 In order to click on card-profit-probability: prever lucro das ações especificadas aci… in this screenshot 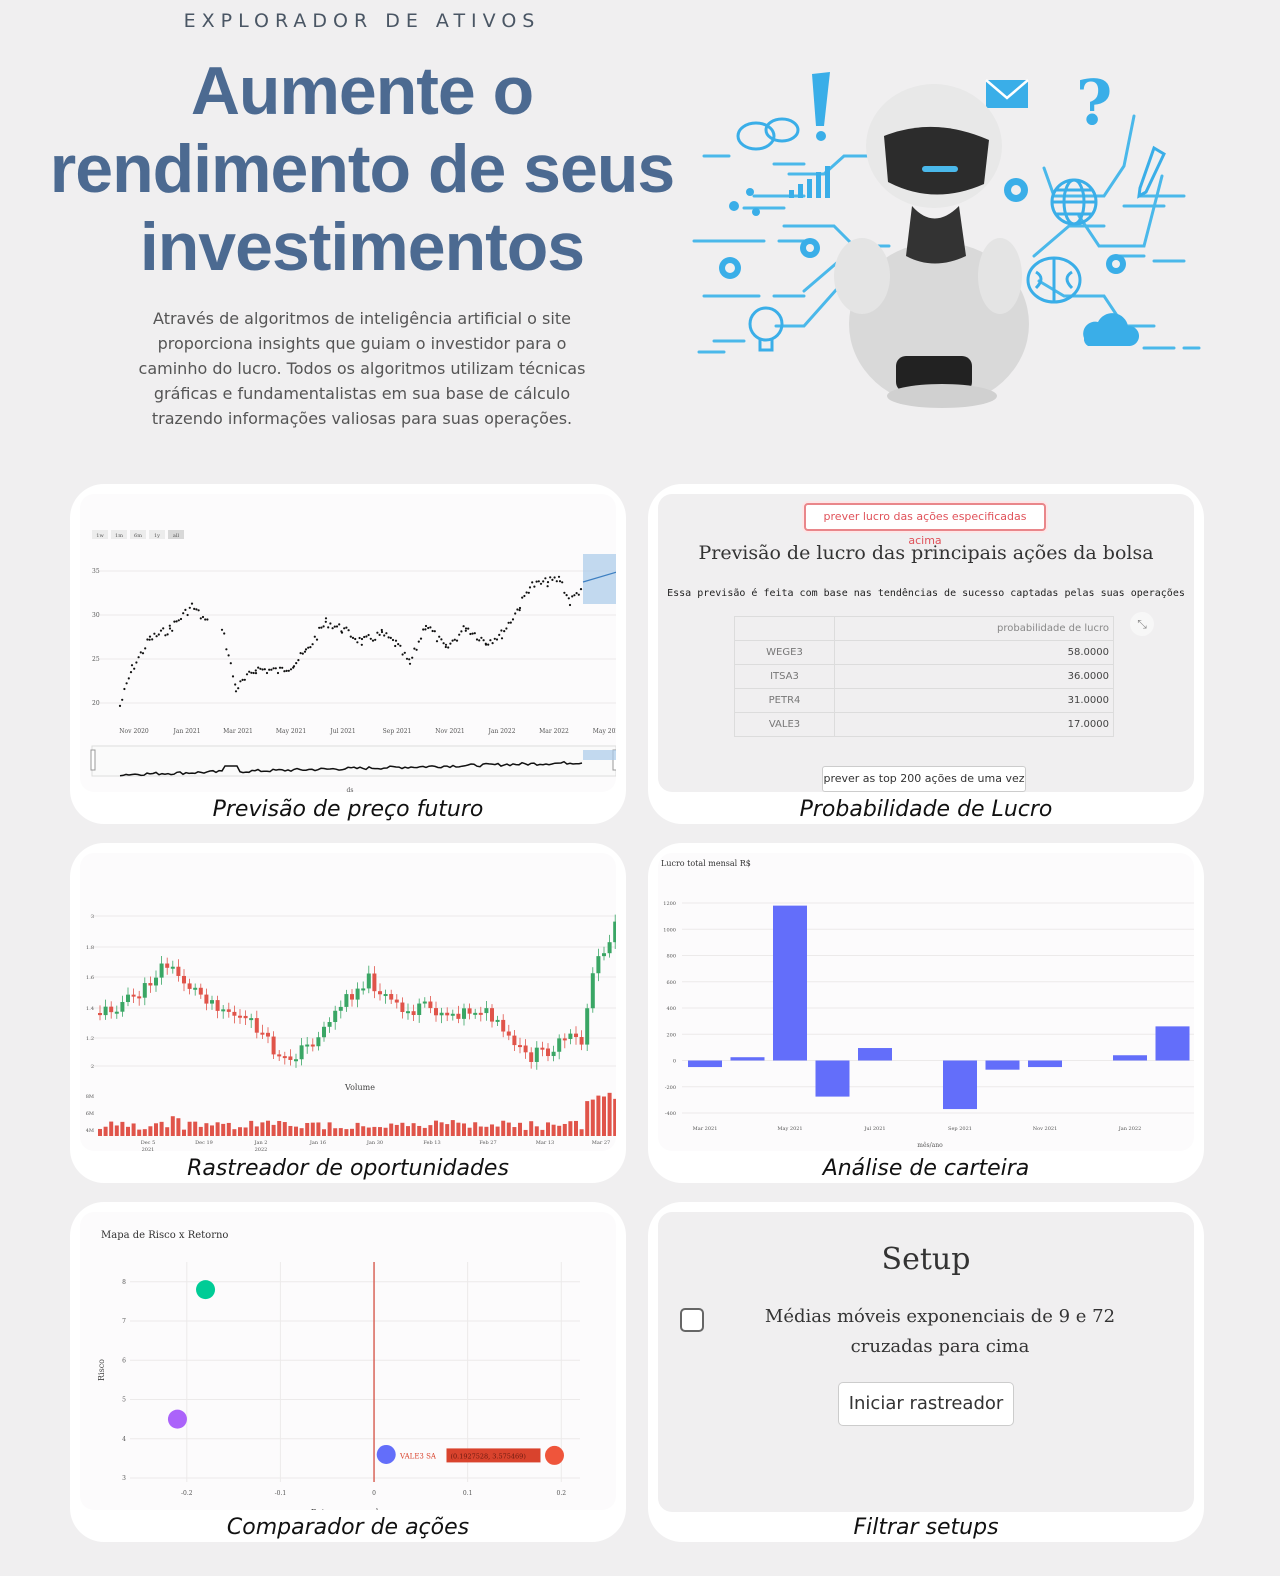, I will do `click(926, 654)`.